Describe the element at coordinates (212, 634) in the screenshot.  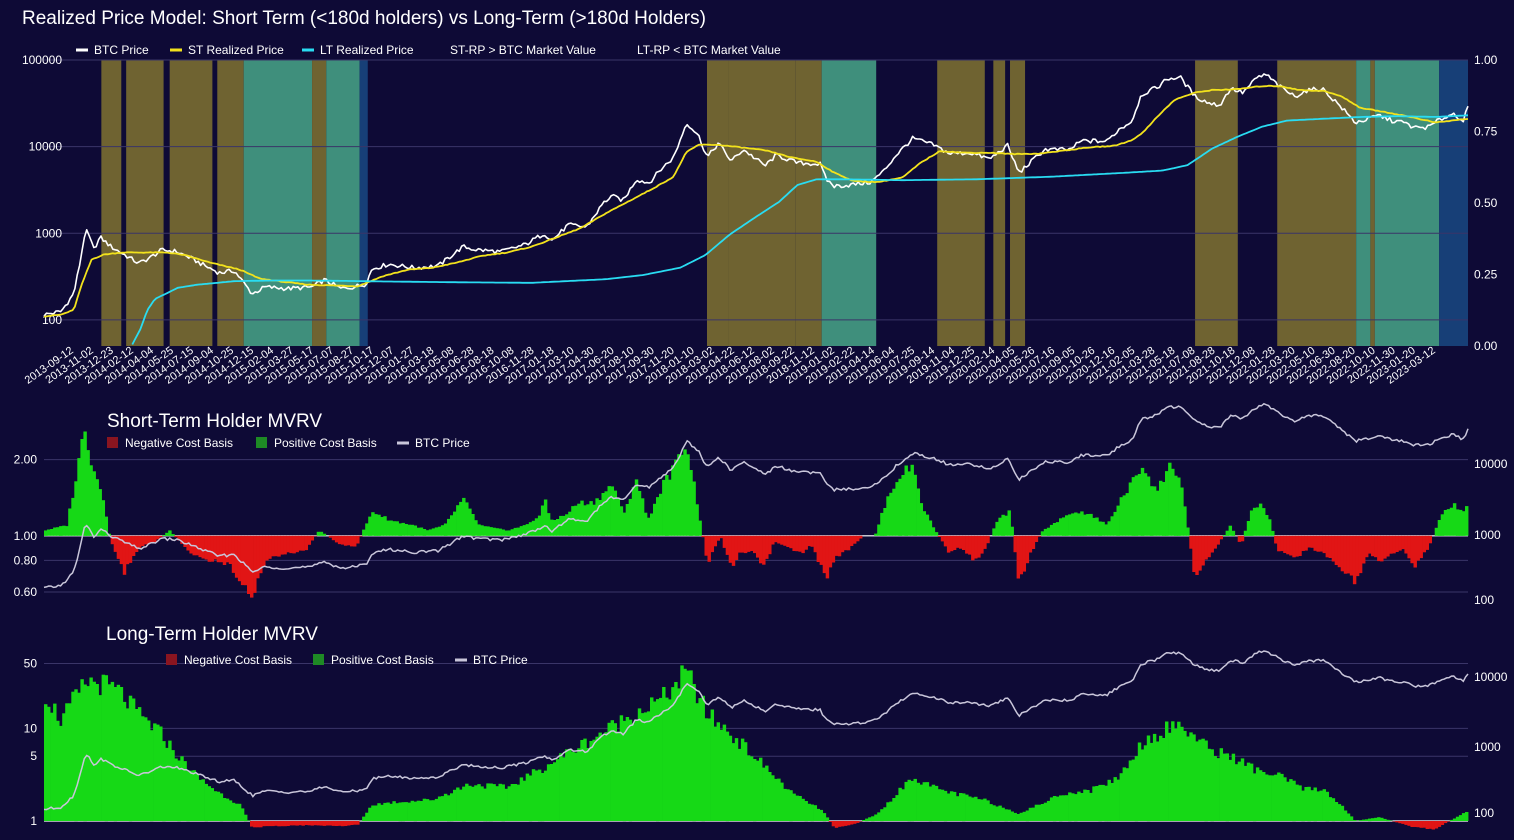
I see `lt-mvrv-title: Long-Term Holder MVRV` at that location.